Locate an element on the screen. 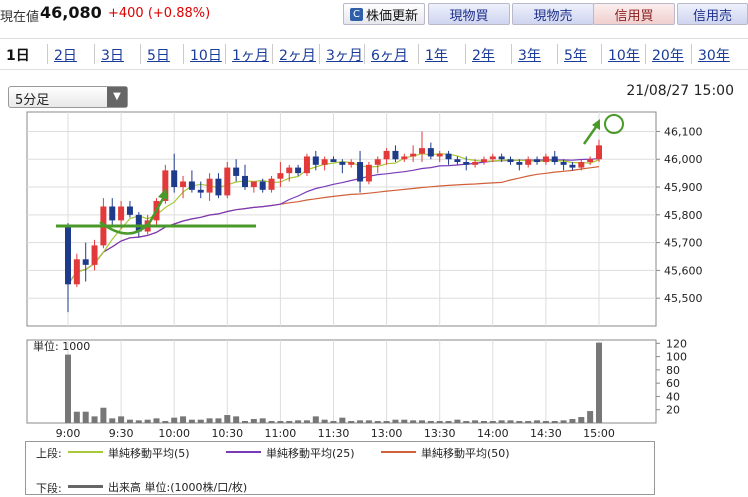 The width and height of the screenshot is (748, 497). legend-ma25-line is located at coordinates (243, 452).